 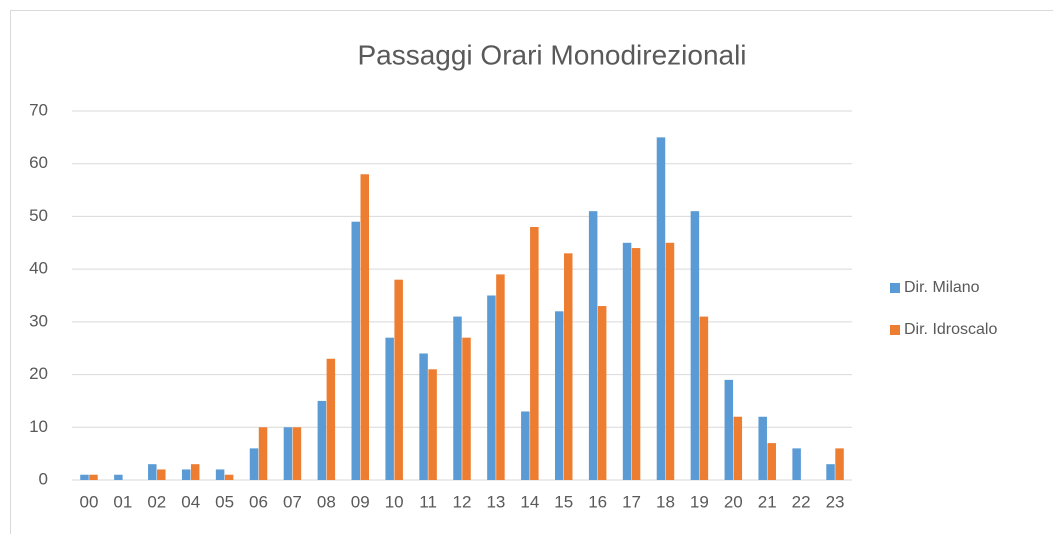 What do you see at coordinates (801, 501) in the screenshot?
I see `x-tick-label: 22` at bounding box center [801, 501].